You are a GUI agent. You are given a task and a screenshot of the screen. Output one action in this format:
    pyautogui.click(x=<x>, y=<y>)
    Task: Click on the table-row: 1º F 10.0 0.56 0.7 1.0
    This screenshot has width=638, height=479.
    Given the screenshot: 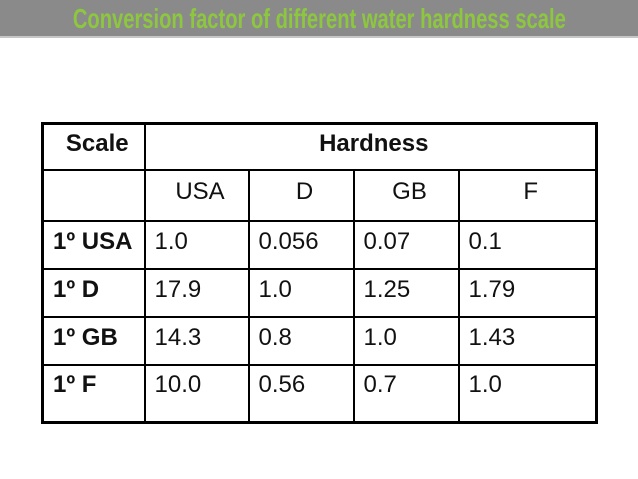 What is the action you would take?
    pyautogui.click(x=319, y=393)
    